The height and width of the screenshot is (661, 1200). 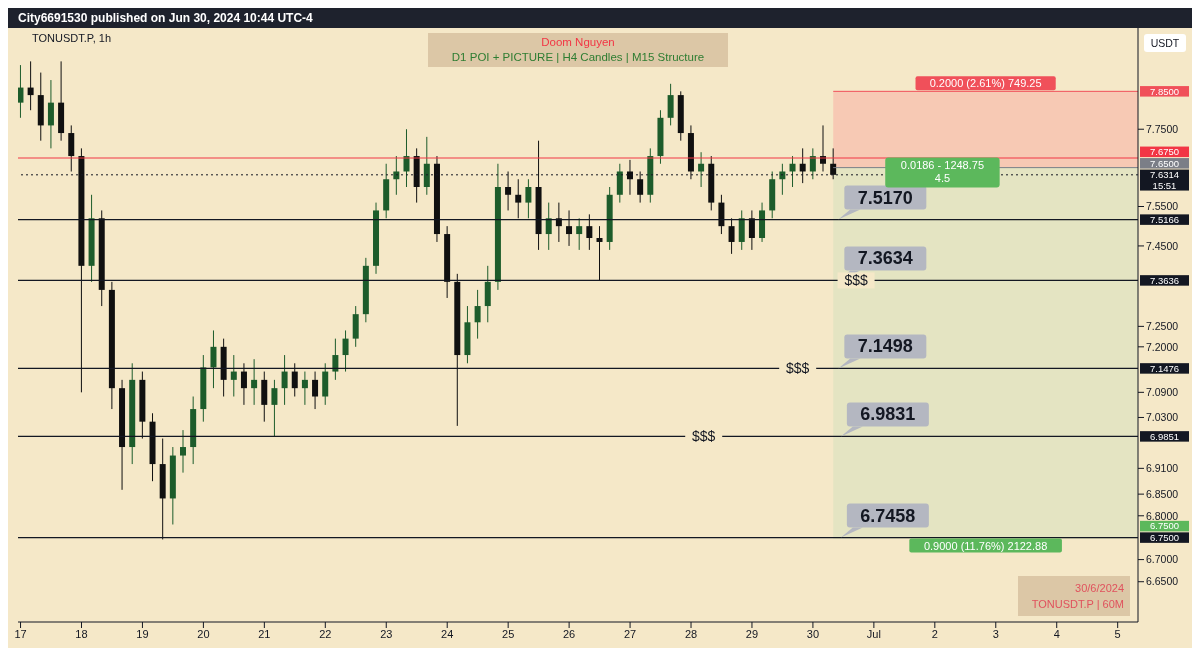 I want to click on price-tag: 7.6500, so click(x=1164, y=163).